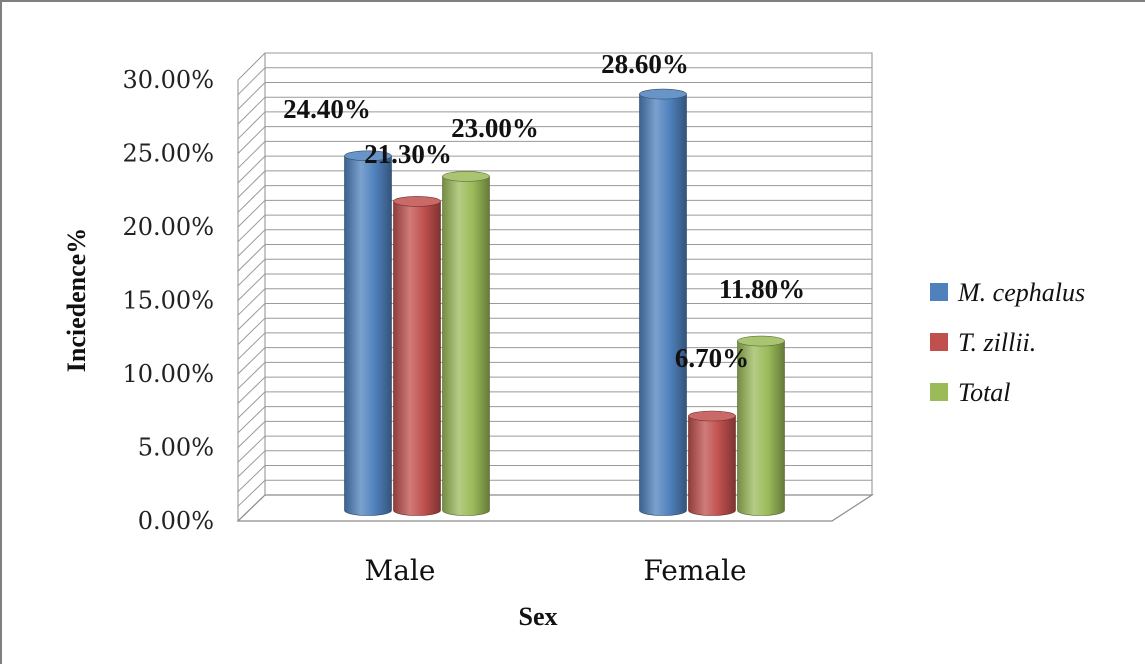  I want to click on legend-label: T. zillii., so click(997, 342).